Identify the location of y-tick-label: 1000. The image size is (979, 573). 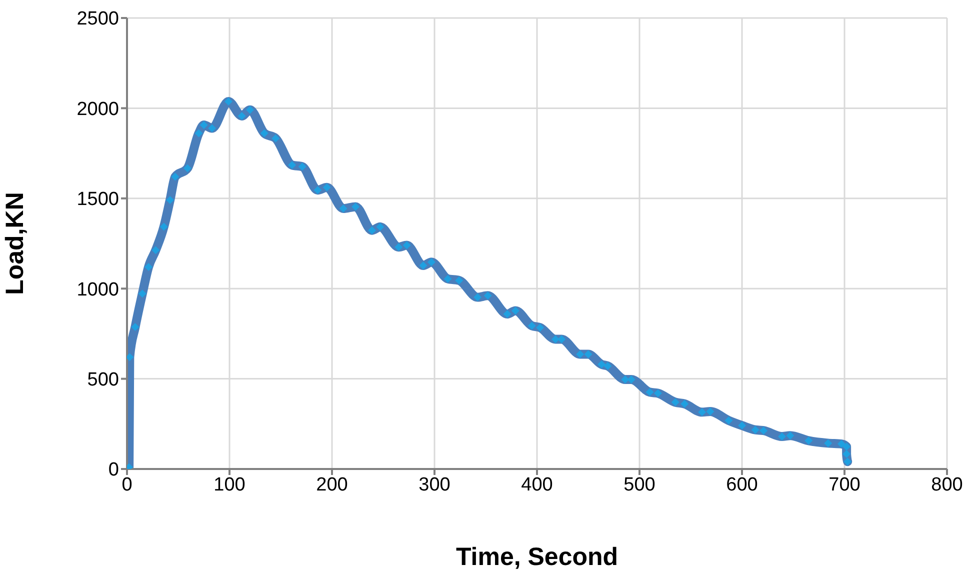
(97, 289).